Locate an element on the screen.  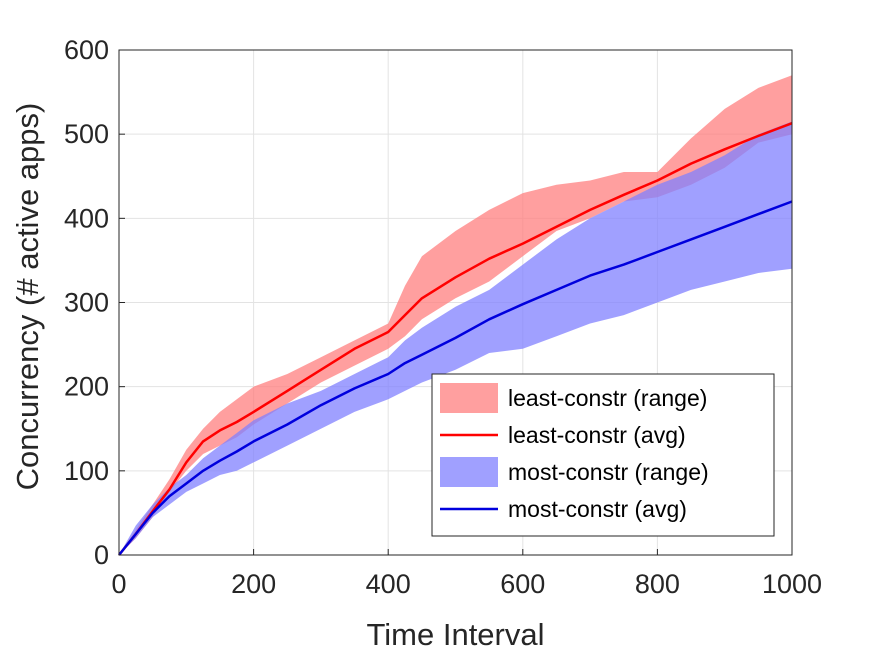
x-tick-label: 0 is located at coordinates (118, 584).